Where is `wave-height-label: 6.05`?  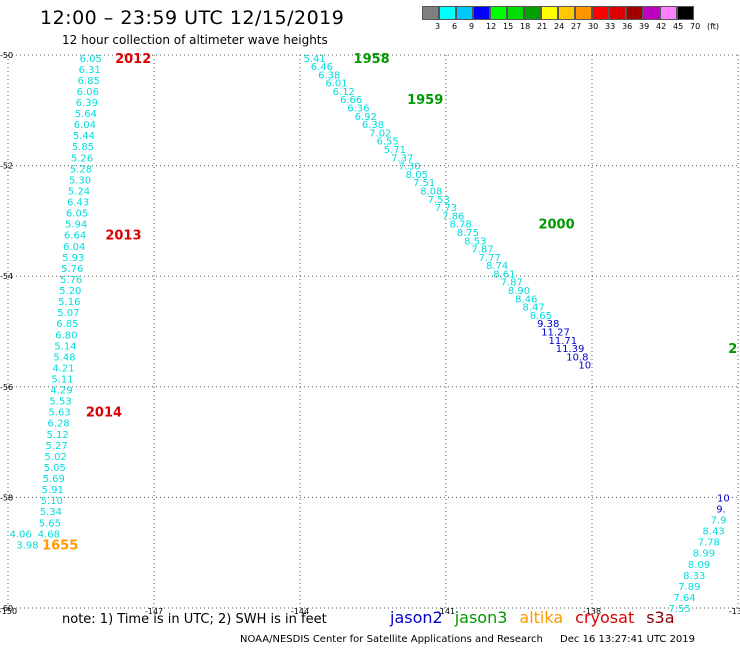
wave-height-label: 6.05 is located at coordinates (91, 59).